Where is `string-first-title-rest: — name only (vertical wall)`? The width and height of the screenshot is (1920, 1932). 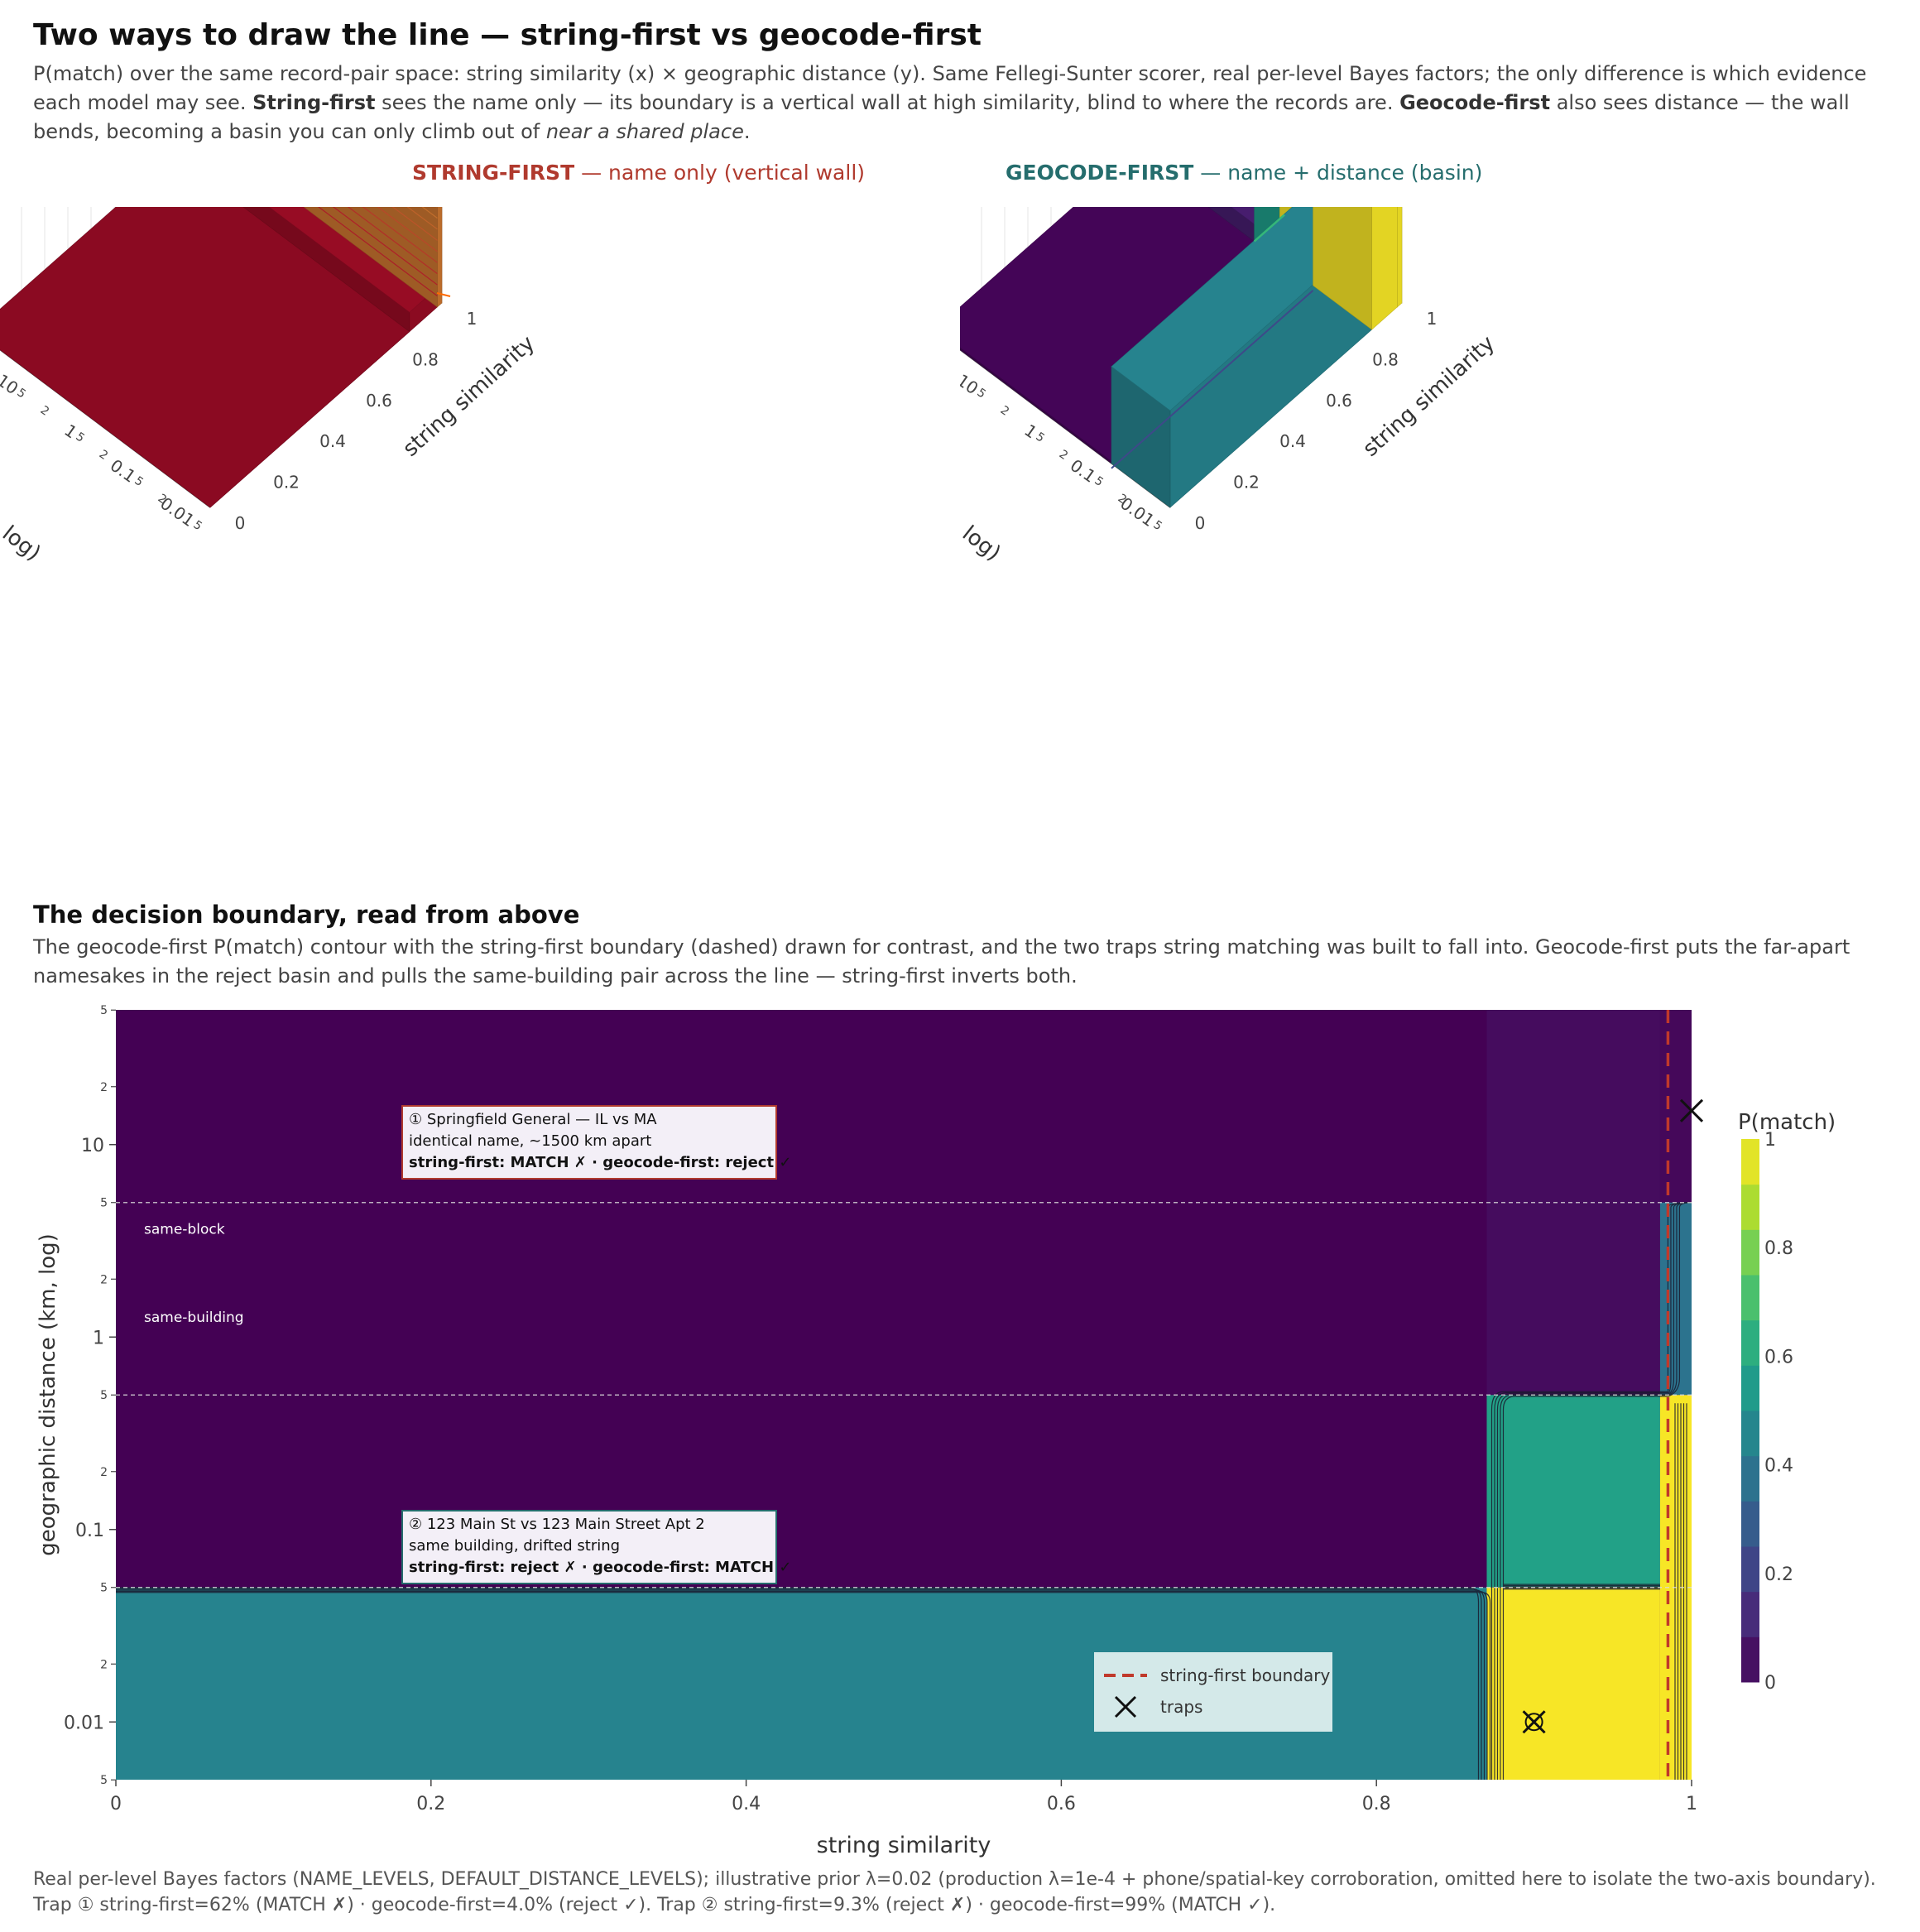 string-first-title-rest: — name only (vertical wall) is located at coordinates (720, 173).